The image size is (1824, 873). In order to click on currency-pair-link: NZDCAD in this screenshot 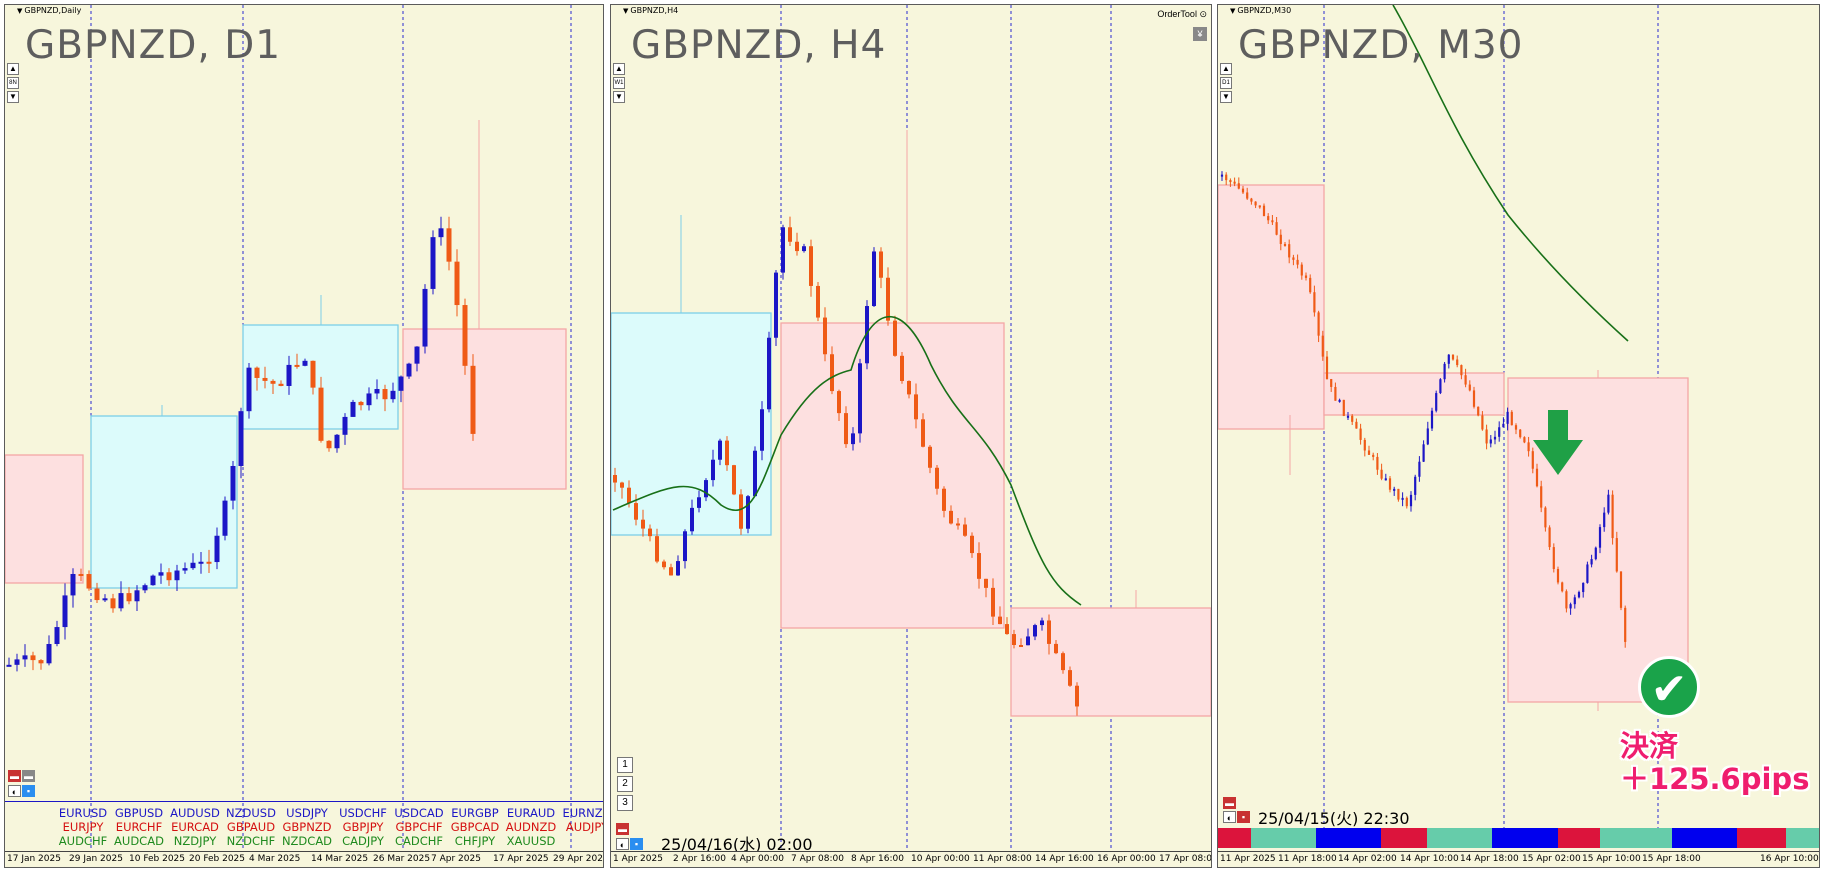, I will do `click(307, 841)`.